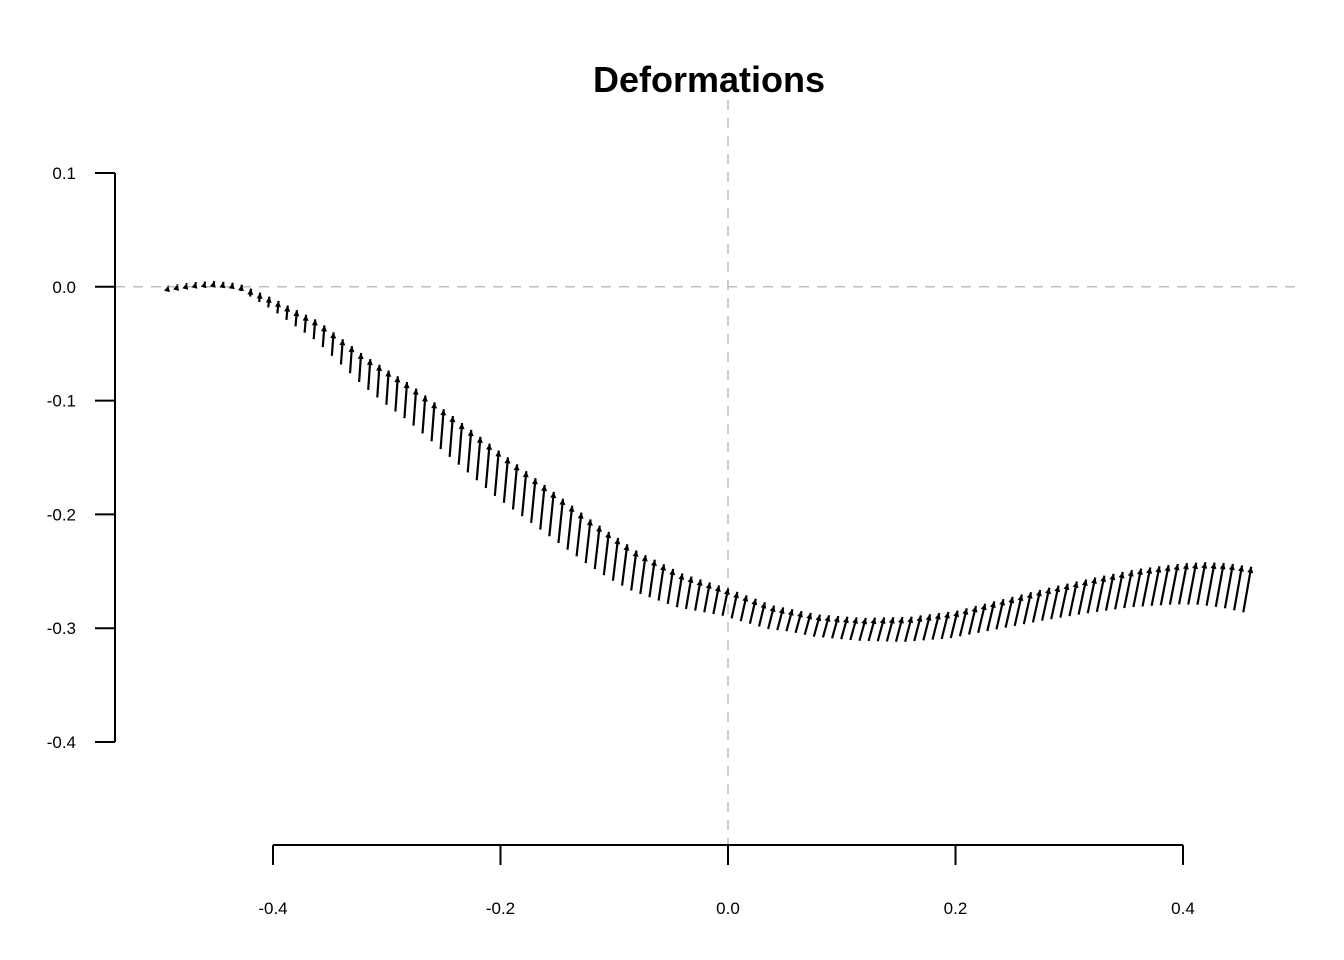  What do you see at coordinates (64, 287) in the screenshot?
I see `y-tick-label: 0.0` at bounding box center [64, 287].